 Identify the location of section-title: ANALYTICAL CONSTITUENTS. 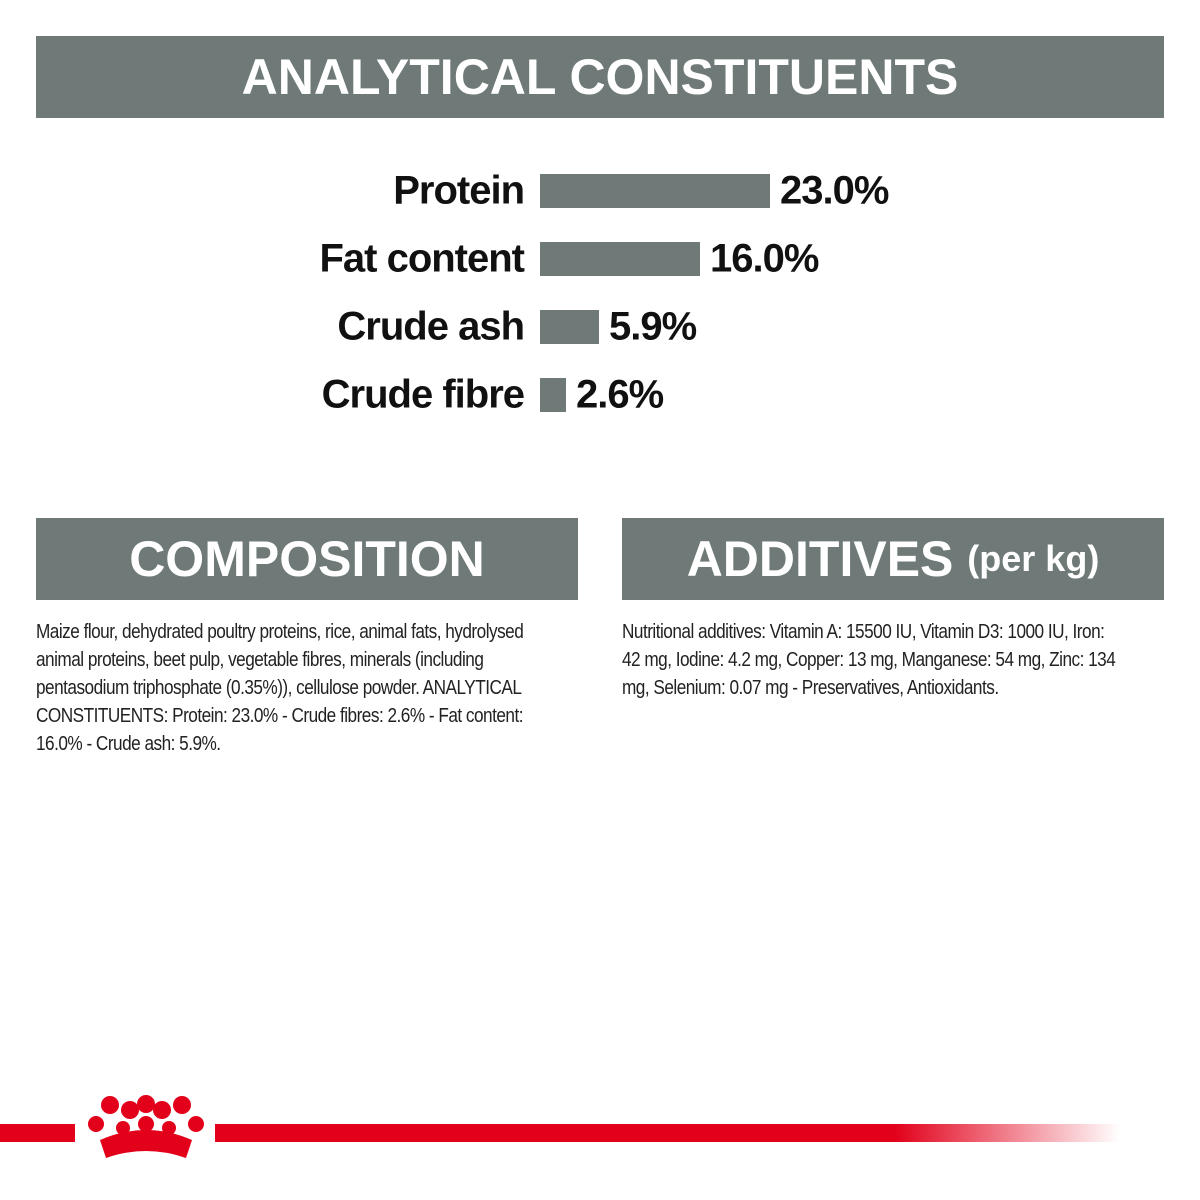
(600, 77).